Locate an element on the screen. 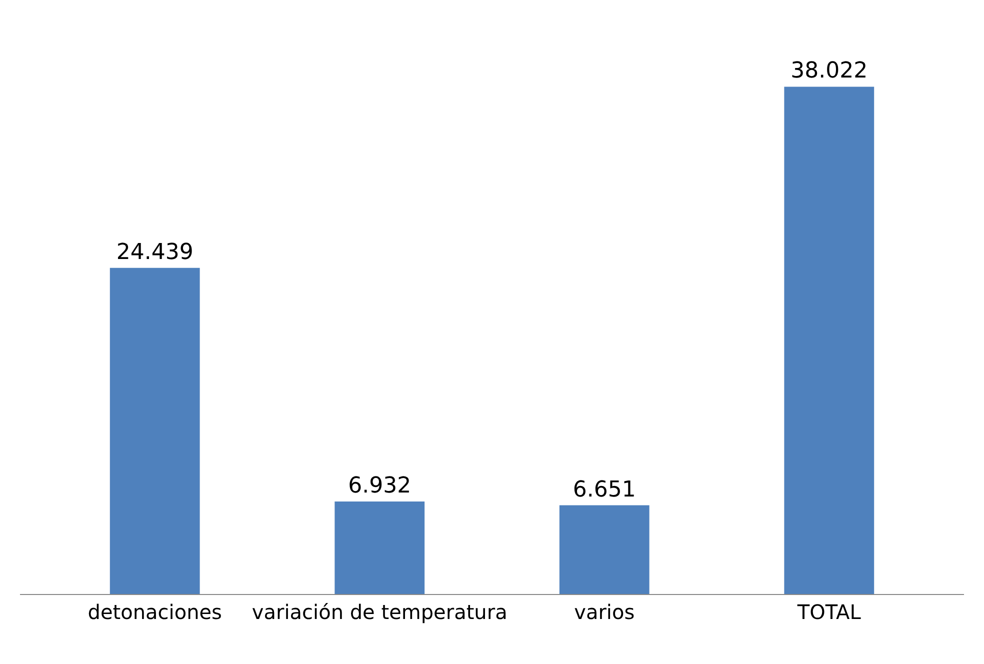 The width and height of the screenshot is (984, 664). x-tick-label: varios is located at coordinates (604, 612).